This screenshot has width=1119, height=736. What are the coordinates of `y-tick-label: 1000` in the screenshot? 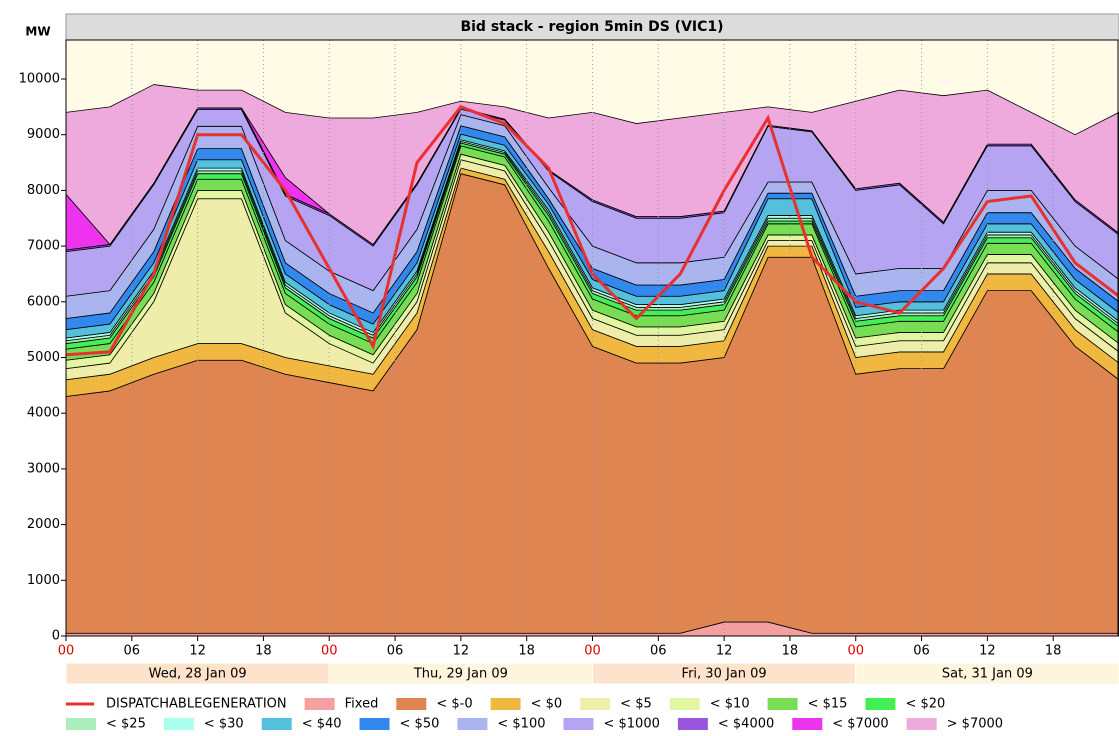 It's located at (43, 580).